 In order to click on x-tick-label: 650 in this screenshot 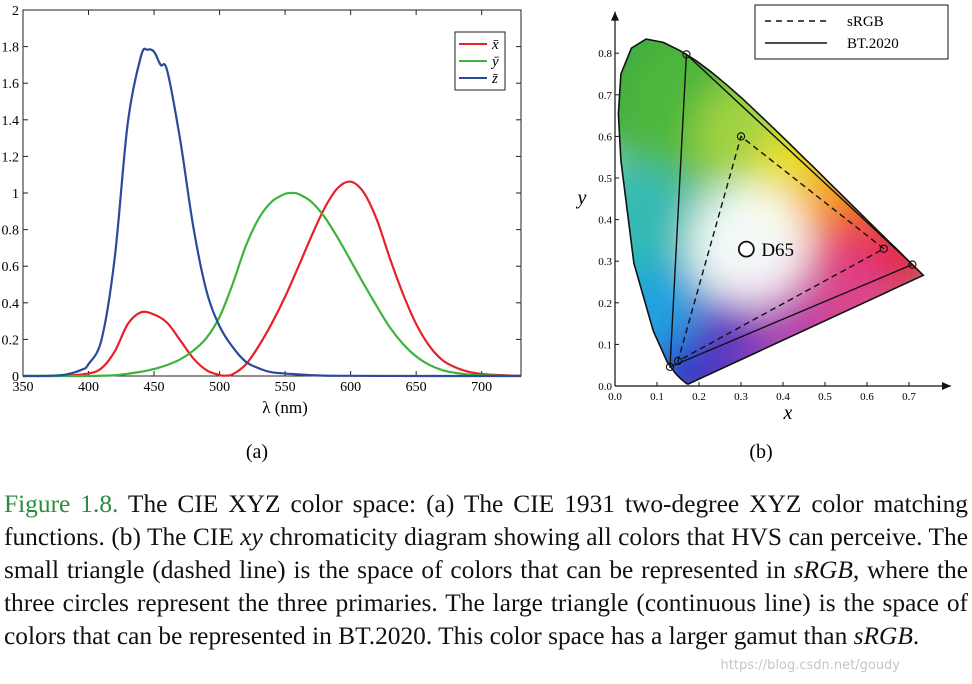, I will do `click(416, 387)`.